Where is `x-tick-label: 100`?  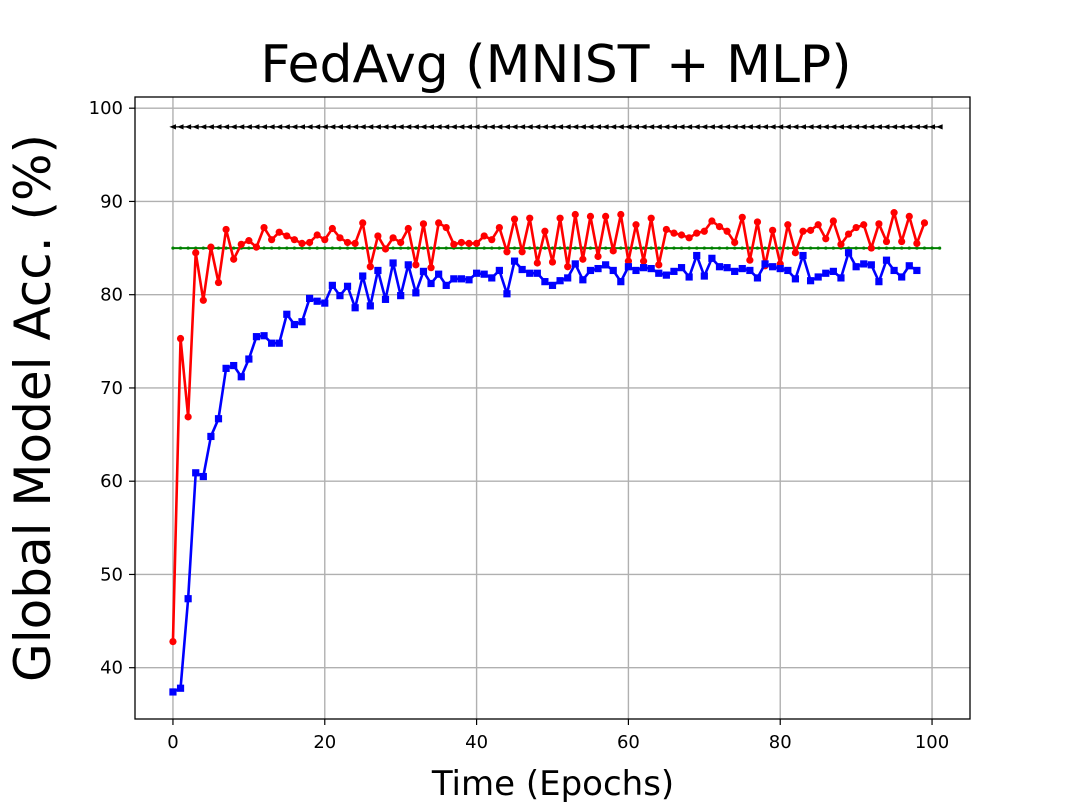
x-tick-label: 100 is located at coordinates (932, 742).